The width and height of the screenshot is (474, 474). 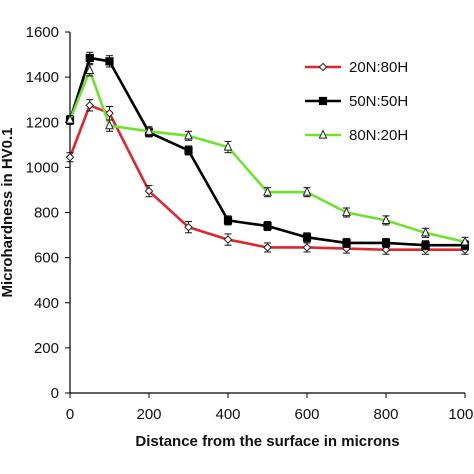 What do you see at coordinates (42, 122) in the screenshot?
I see `y-tick-label: 1200` at bounding box center [42, 122].